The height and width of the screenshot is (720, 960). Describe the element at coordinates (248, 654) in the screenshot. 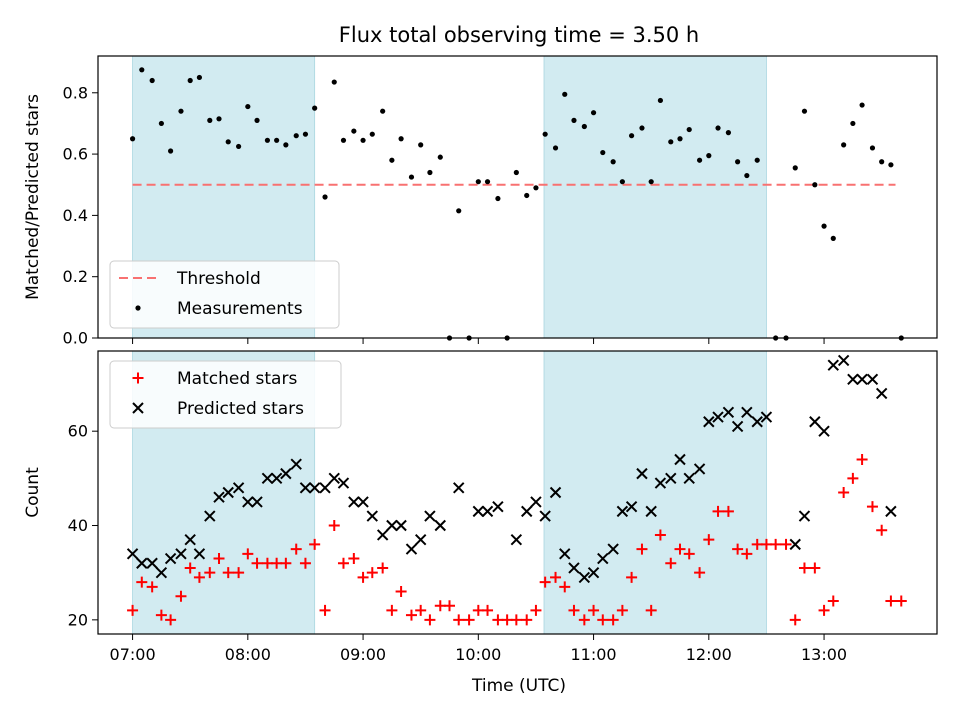

I see `x-tick-label: 08:00` at that location.